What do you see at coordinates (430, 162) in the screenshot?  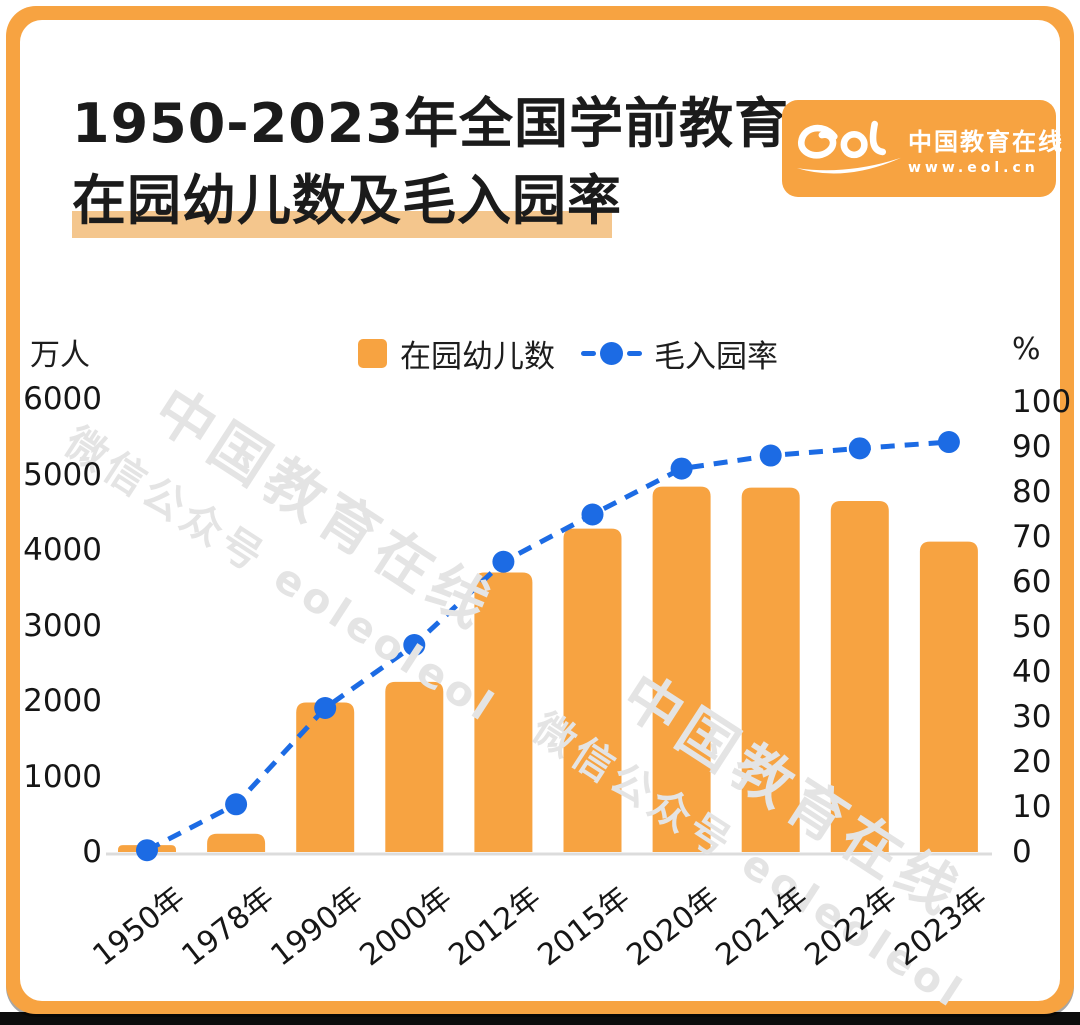 I see `page-title: 1950-2023年全国学前教育 在园幼儿数及毛入园率` at bounding box center [430, 162].